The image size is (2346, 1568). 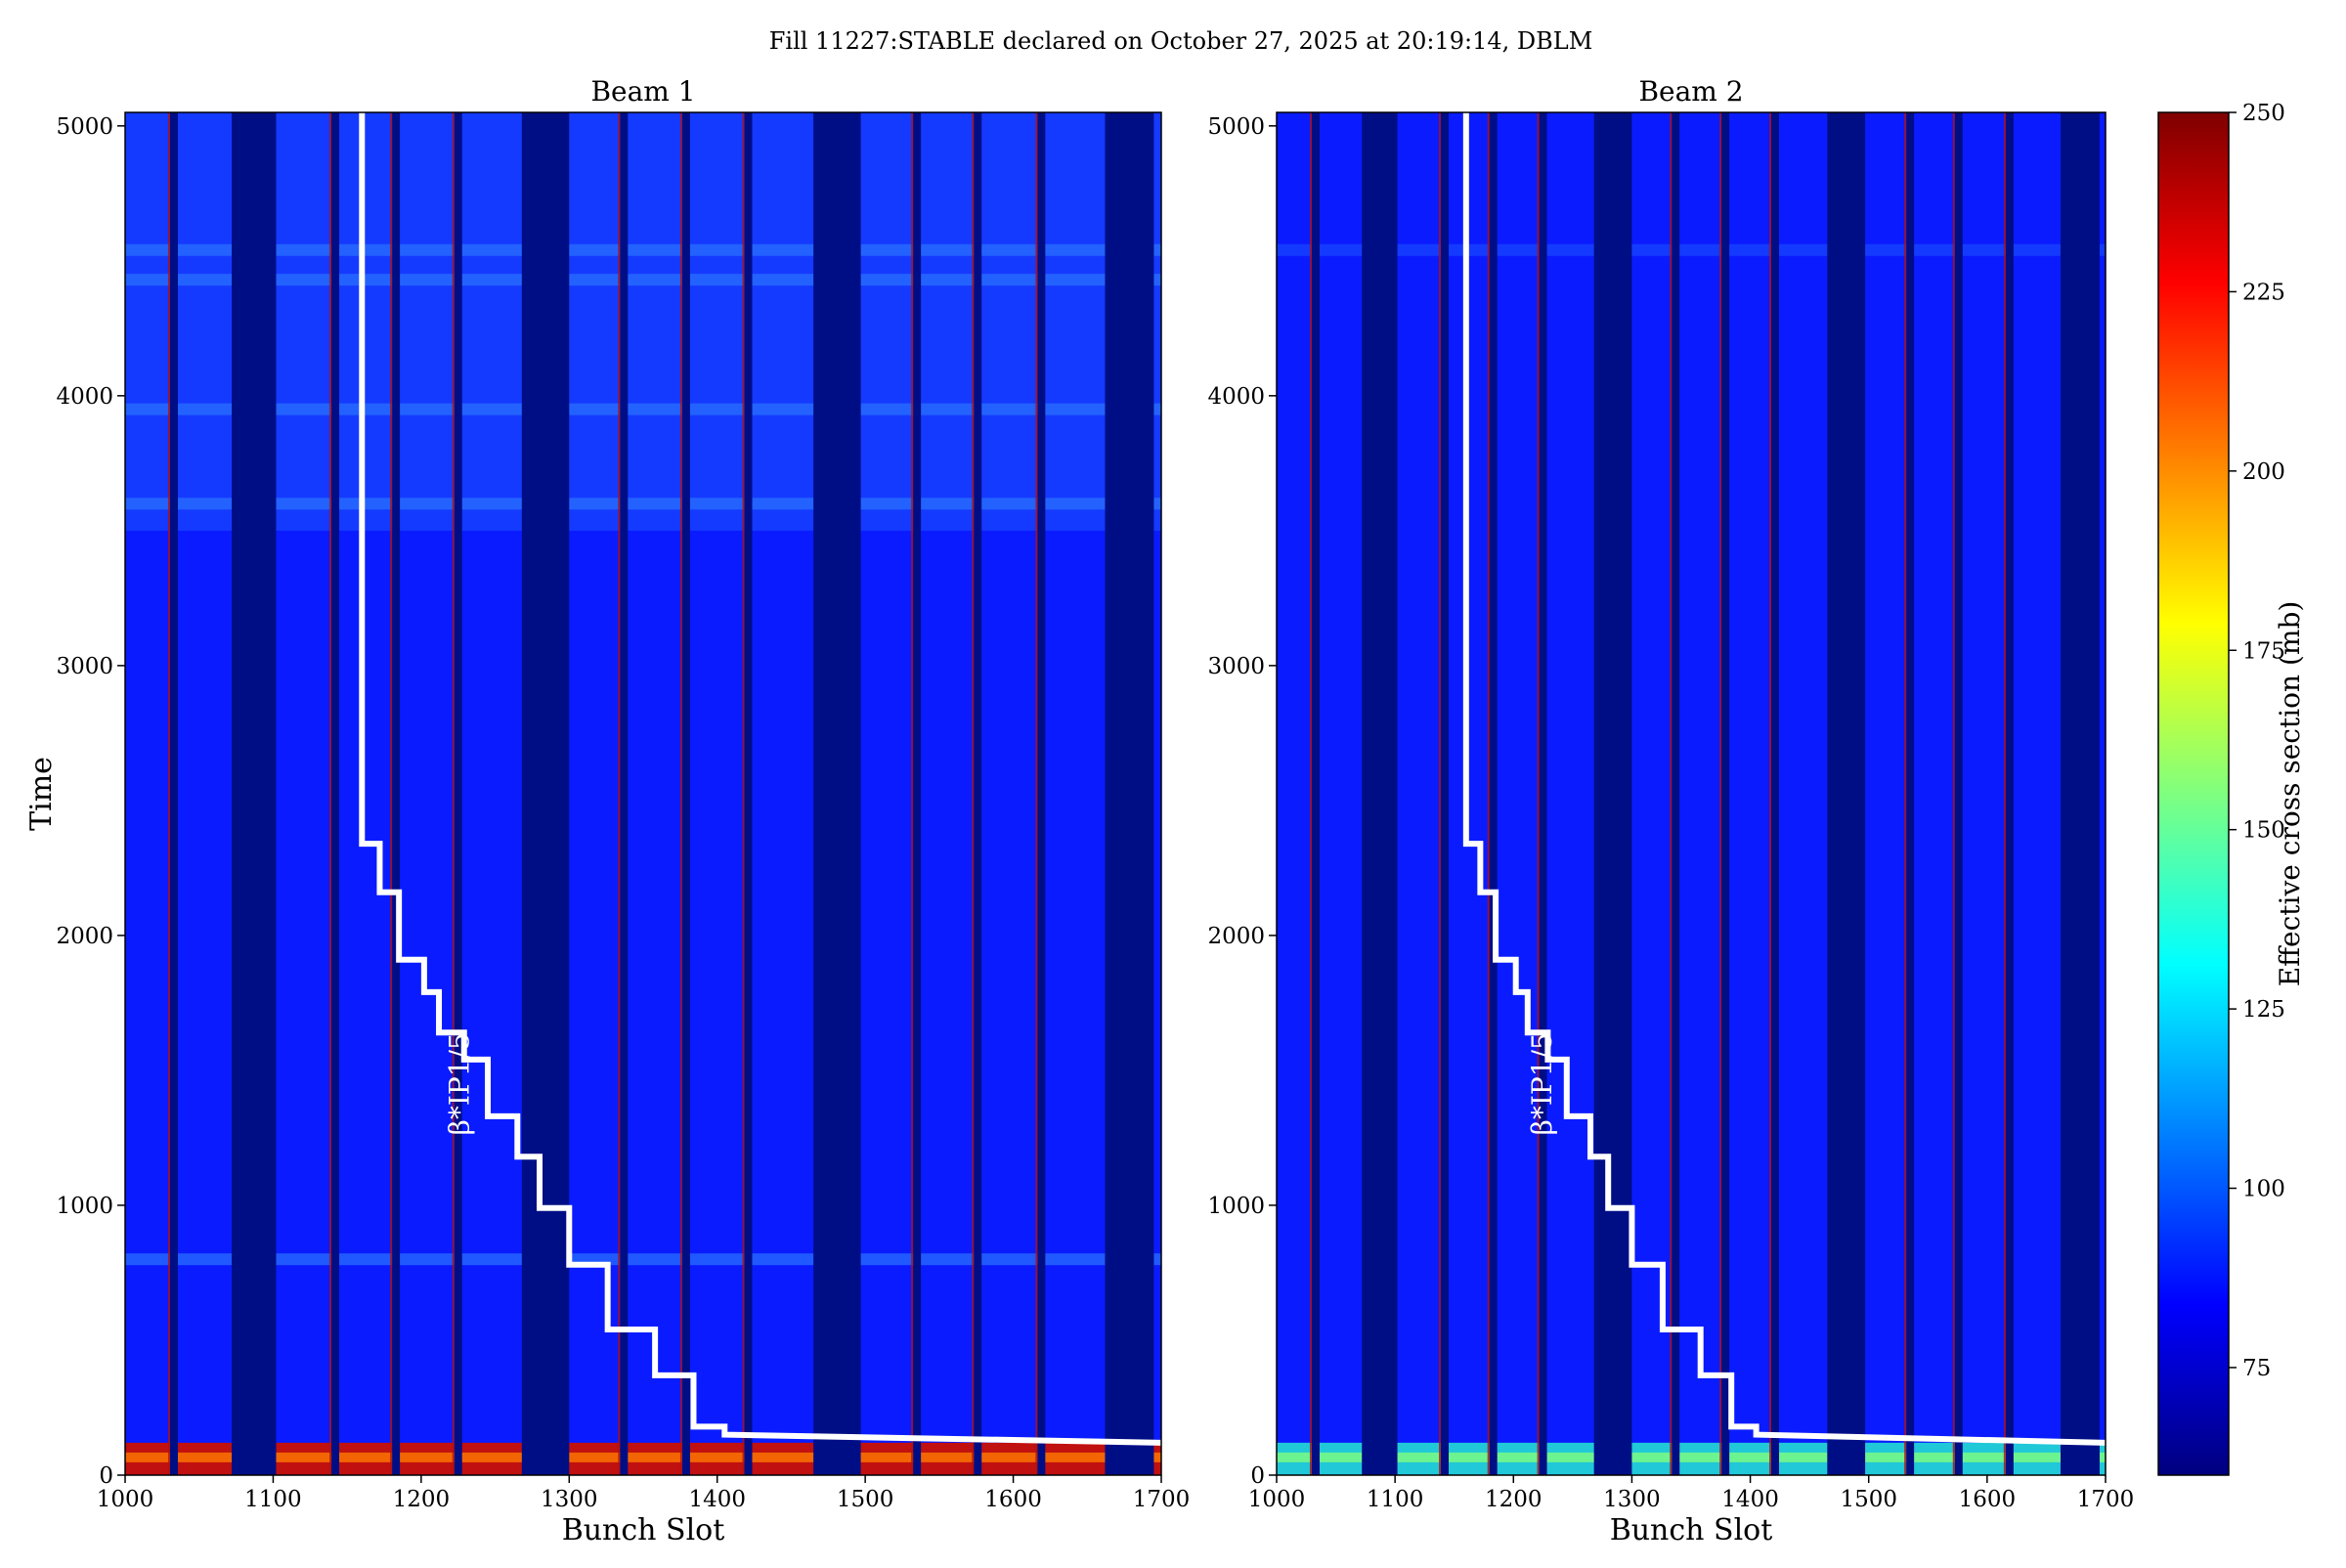 What do you see at coordinates (2264, 114) in the screenshot?
I see `colorbar-tick-label: 250` at bounding box center [2264, 114].